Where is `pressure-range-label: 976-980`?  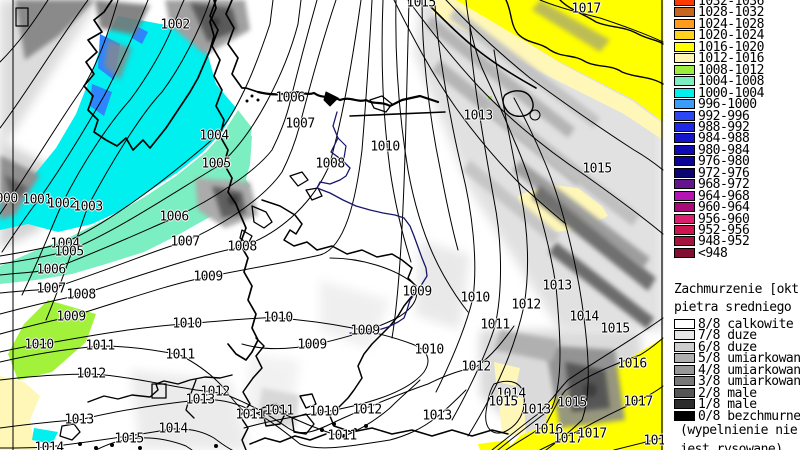 pressure-range-label: 976-980 is located at coordinates (724, 162).